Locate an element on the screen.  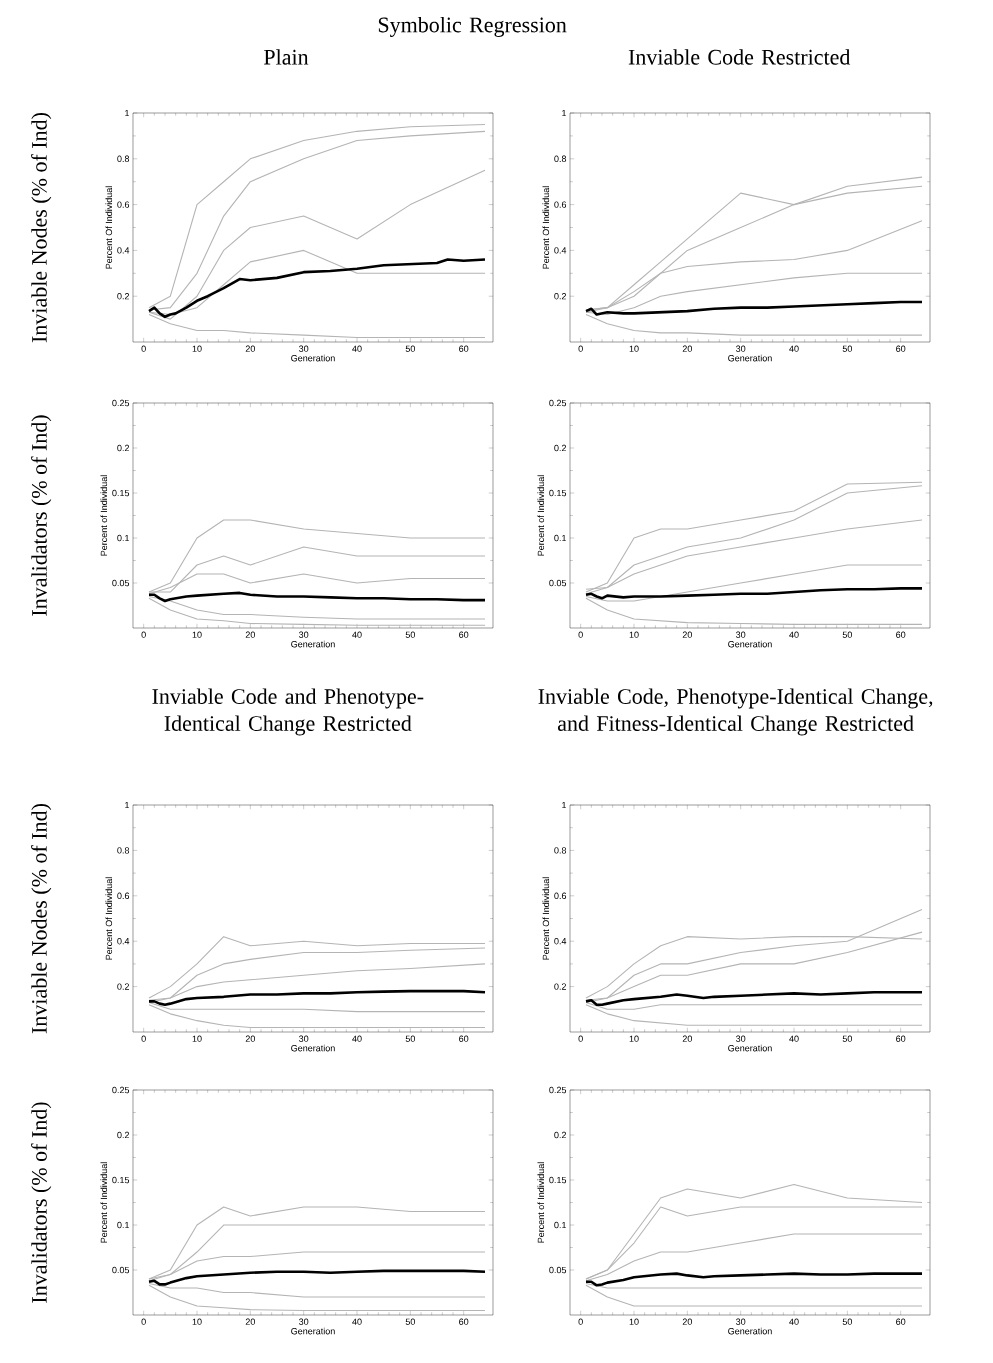
chart-title: Symbolic Regression is located at coordinates (473, 26).